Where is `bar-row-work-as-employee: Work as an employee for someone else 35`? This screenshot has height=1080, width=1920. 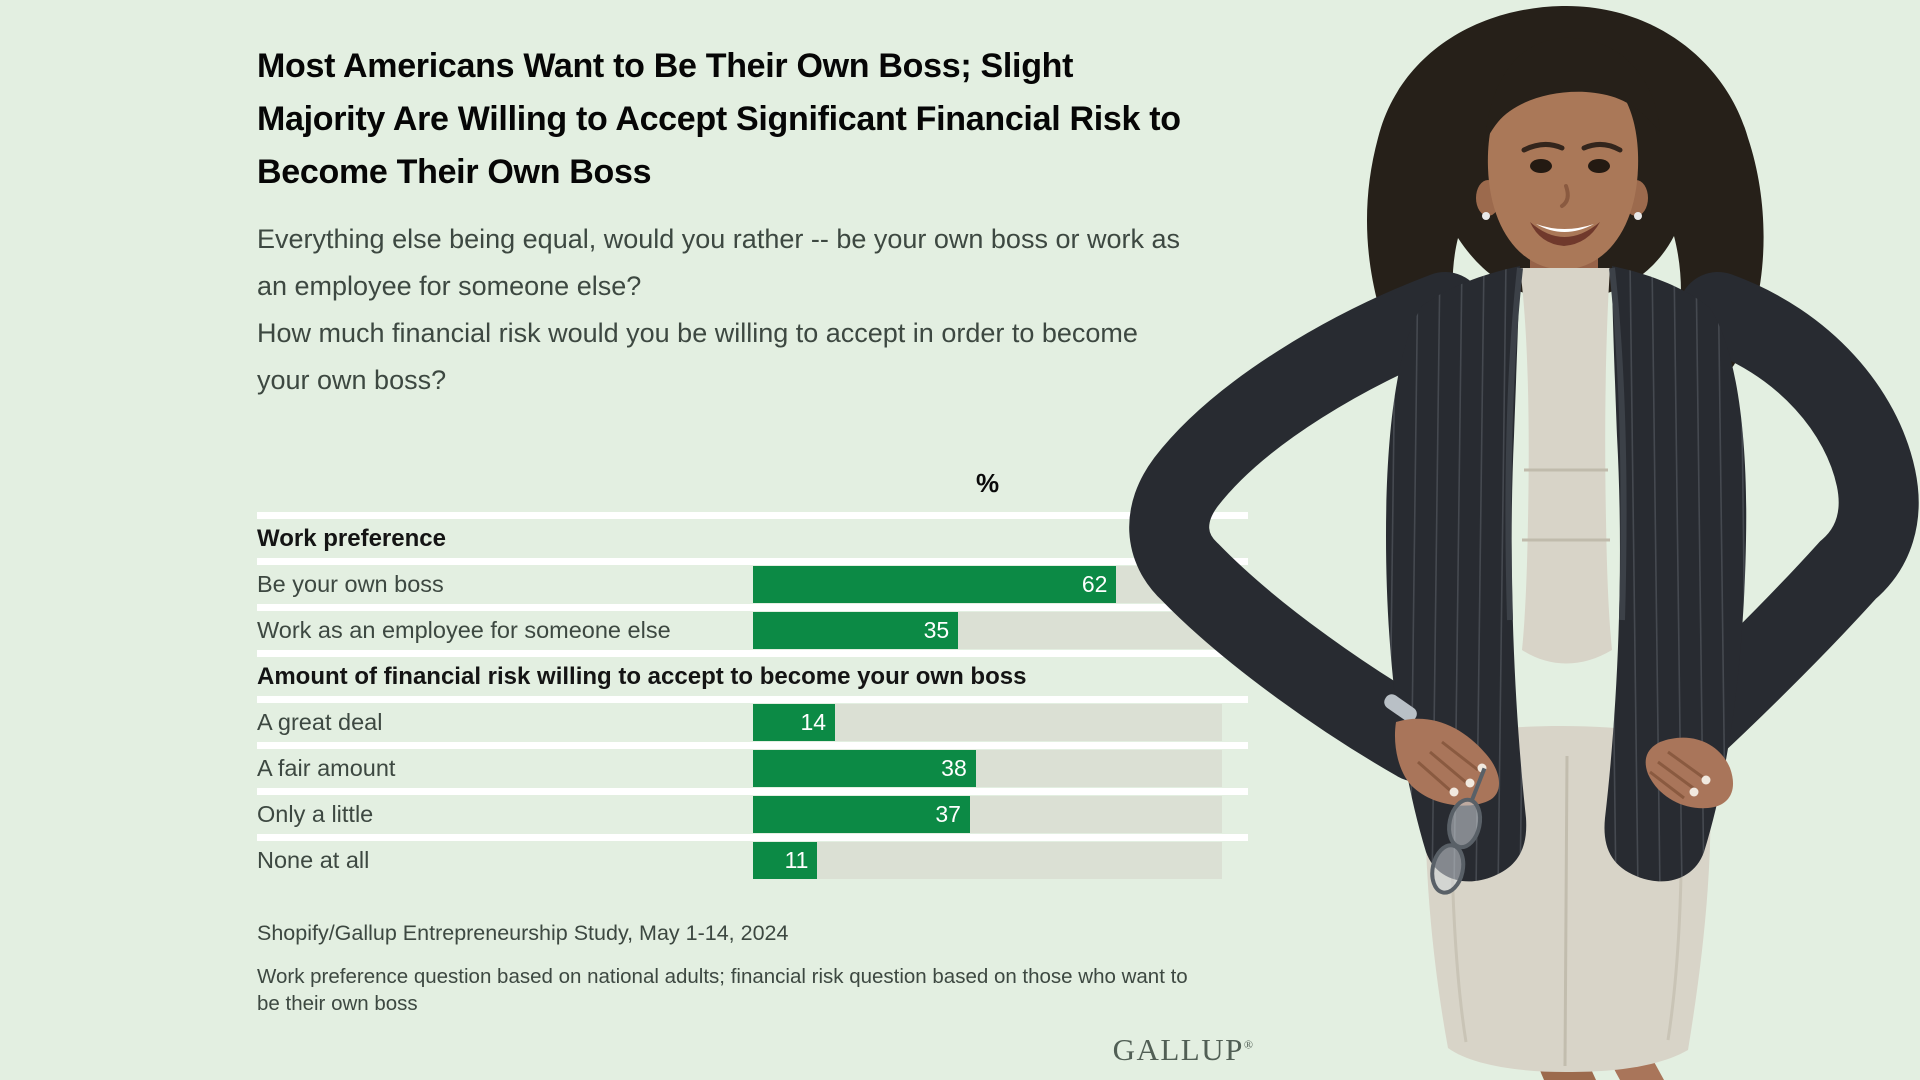
bar-row-work-as-employee: Work as an employee for someone else 35 is located at coordinates (752, 630).